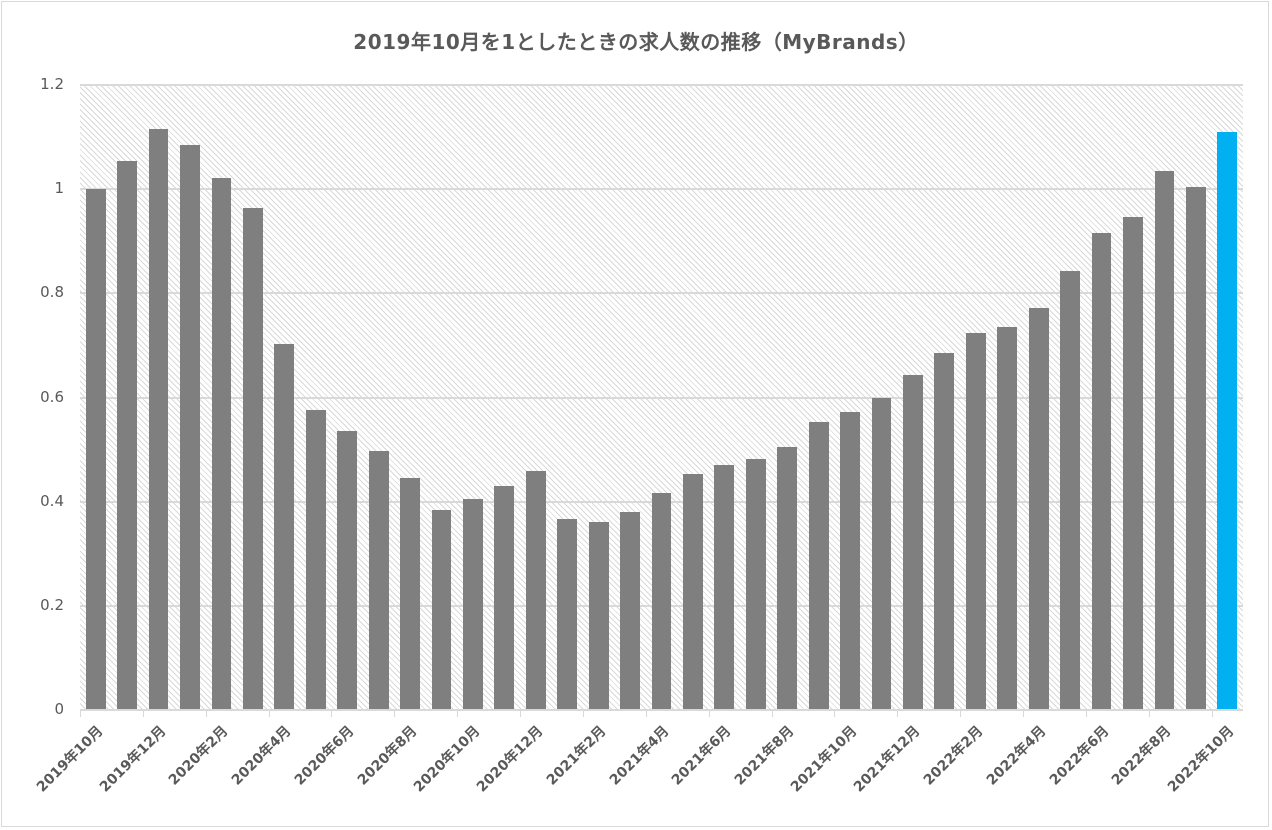 This screenshot has height=830, width=1272. Describe the element at coordinates (59, 188) in the screenshot. I see `y-tick-label: 1` at that location.